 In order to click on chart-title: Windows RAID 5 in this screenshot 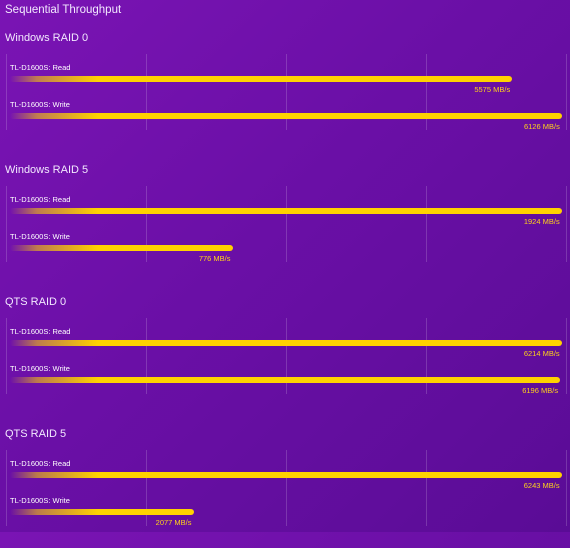, I will do `click(47, 170)`.